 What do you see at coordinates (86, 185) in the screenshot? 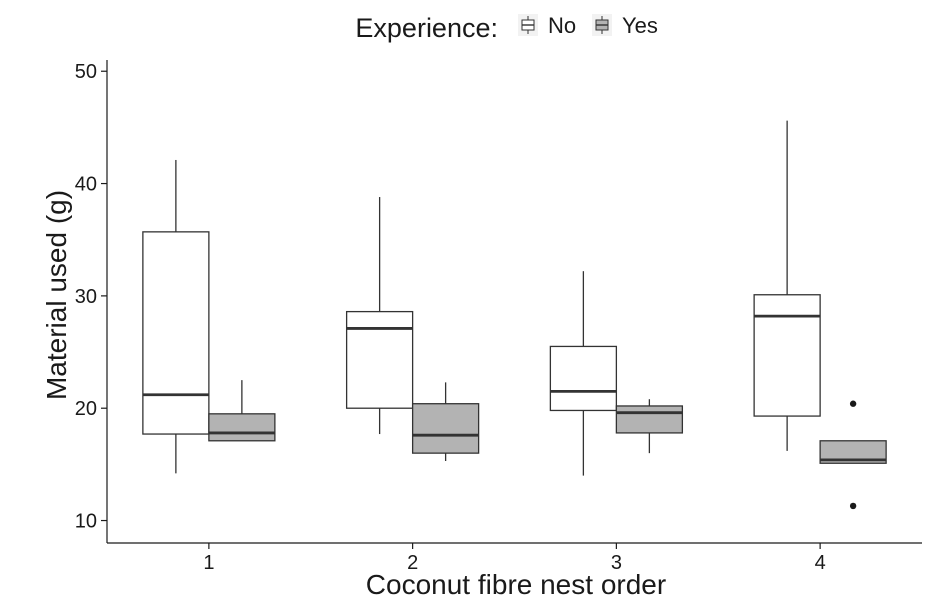
I see `y-tick-label: 40` at bounding box center [86, 185].